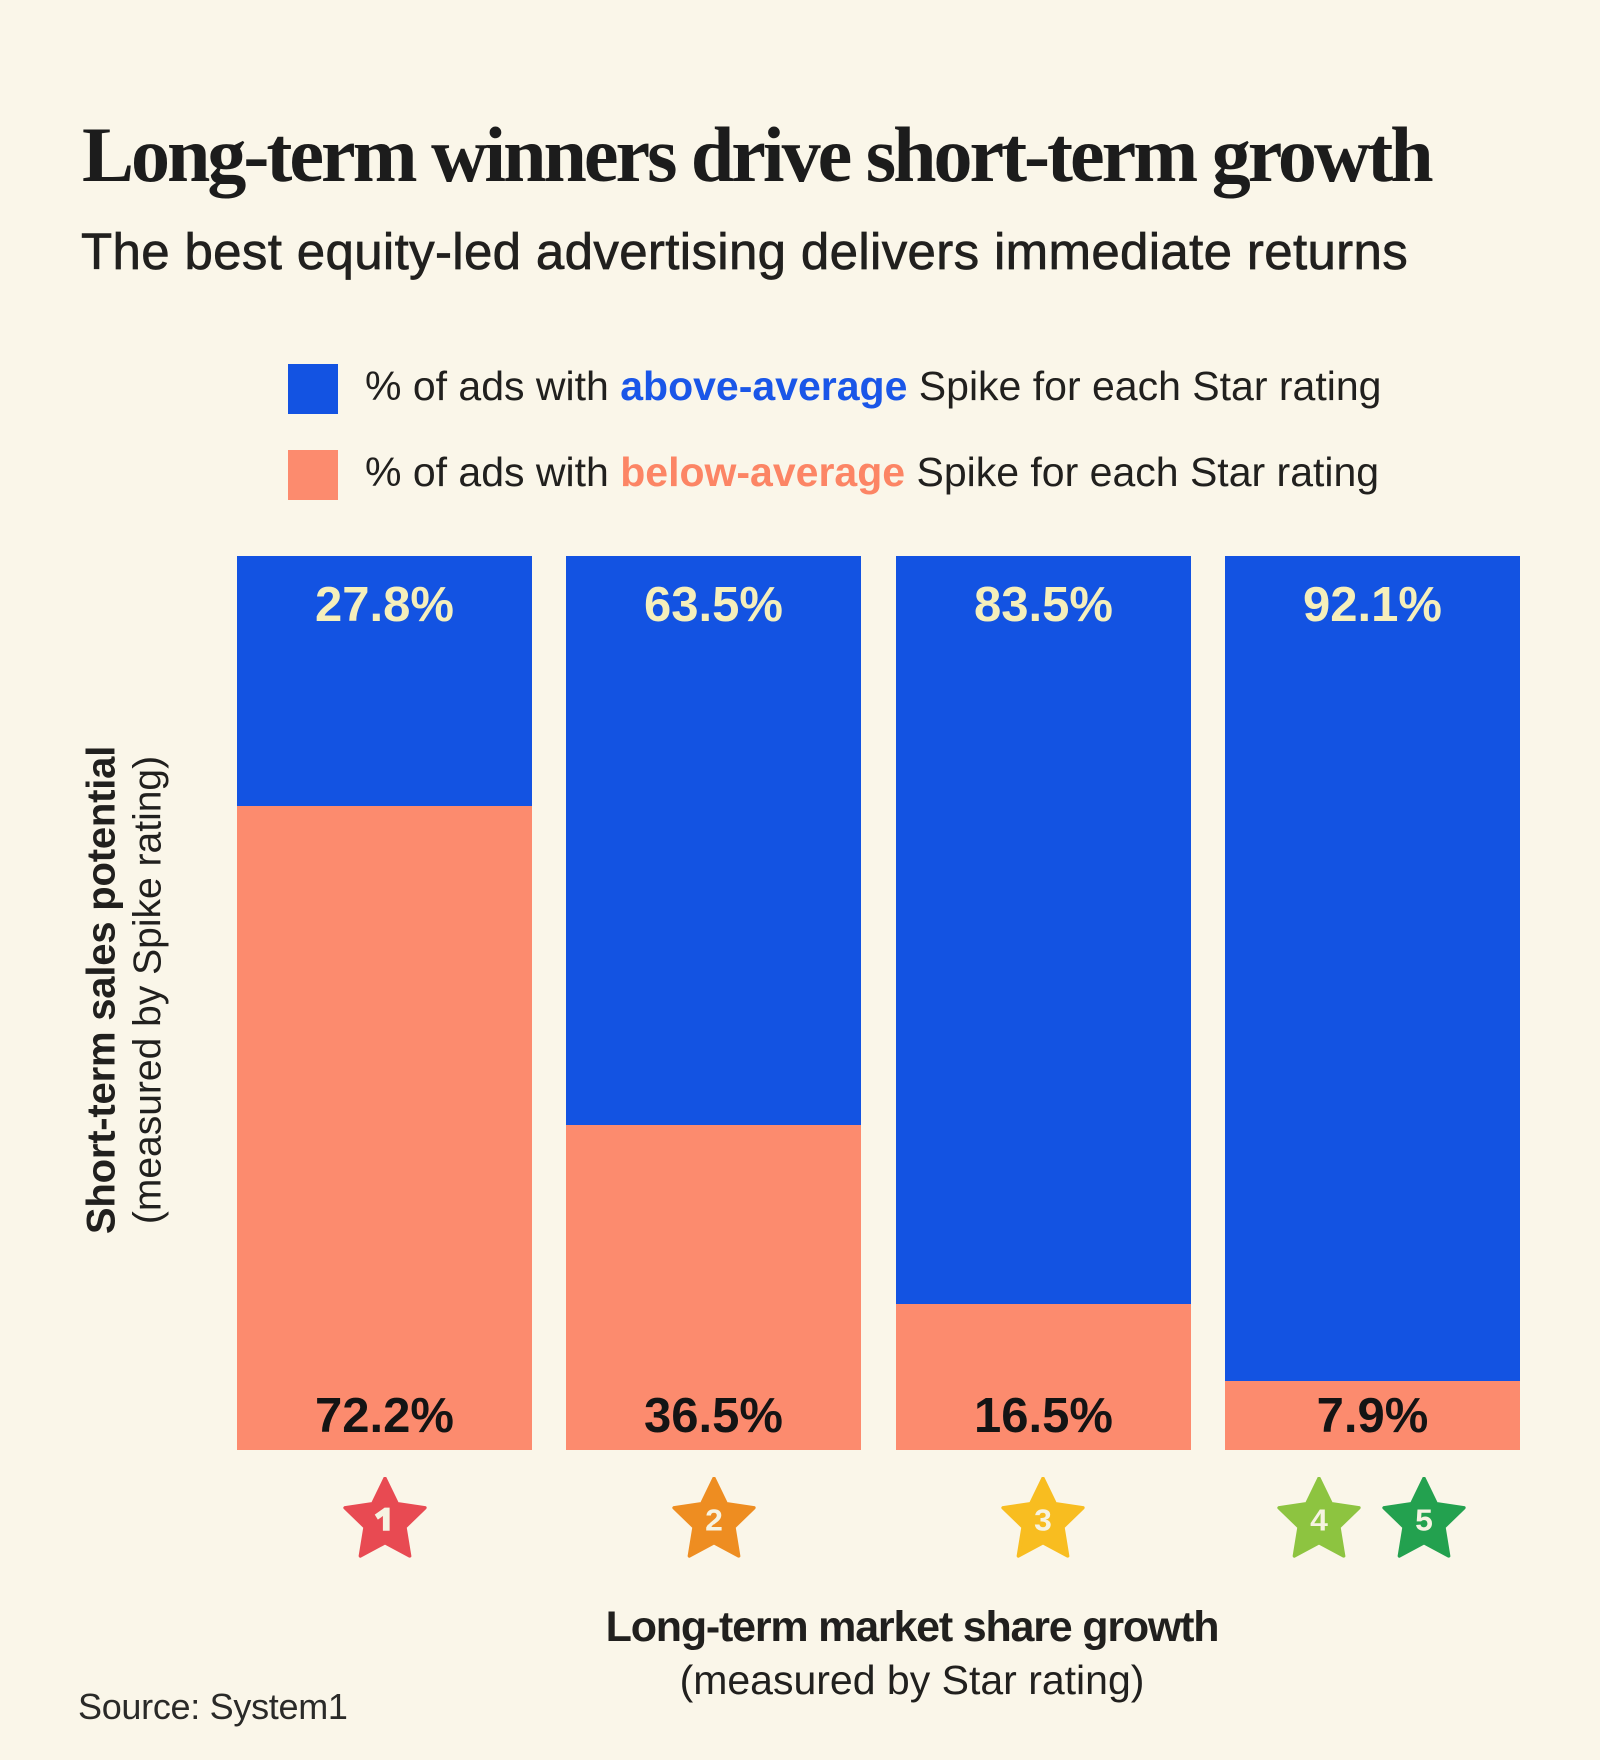 The image size is (1600, 1760). What do you see at coordinates (1424, 1520) in the screenshot?
I see `svg-text: 5` at bounding box center [1424, 1520].